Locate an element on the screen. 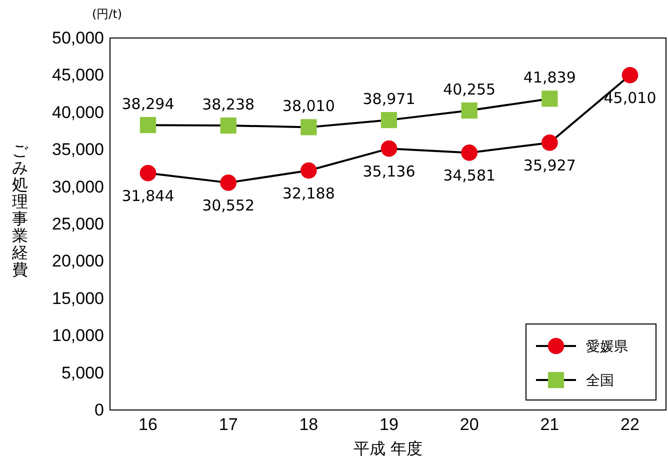 The height and width of the screenshot is (459, 668). x-tick-label: 19 is located at coordinates (389, 424).